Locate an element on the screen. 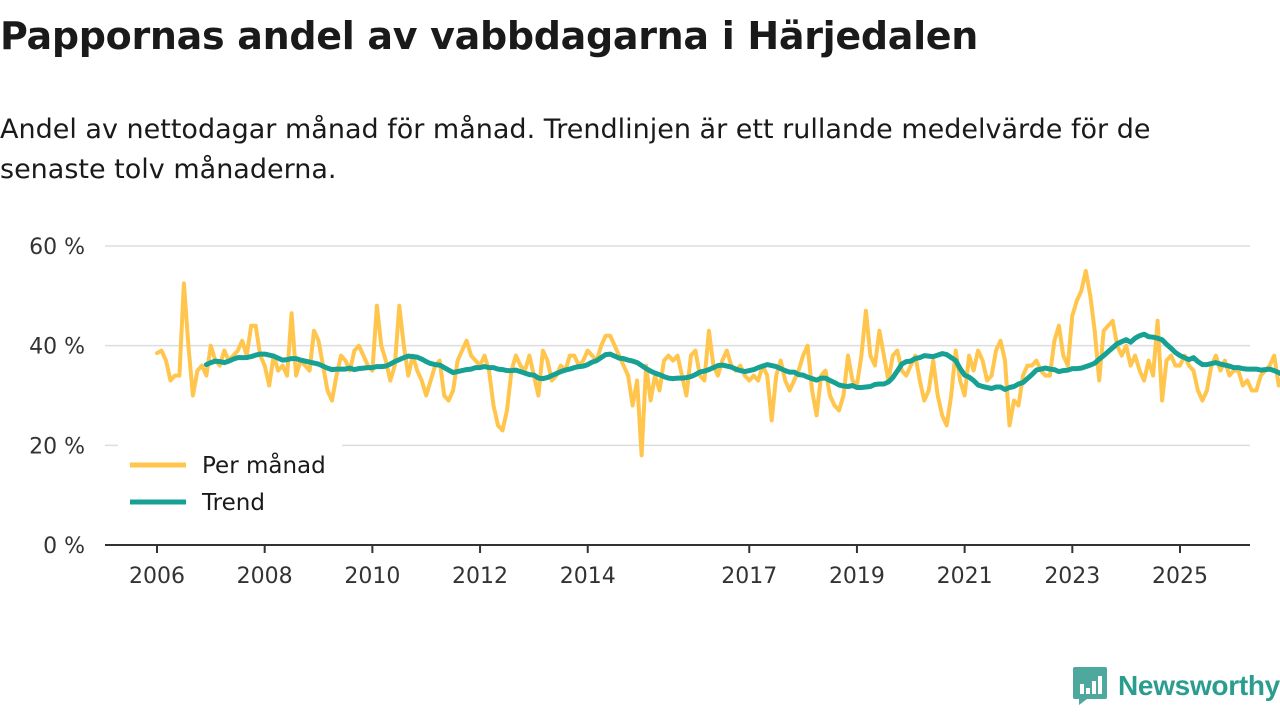  x-tick-label: 2021 is located at coordinates (965, 576).